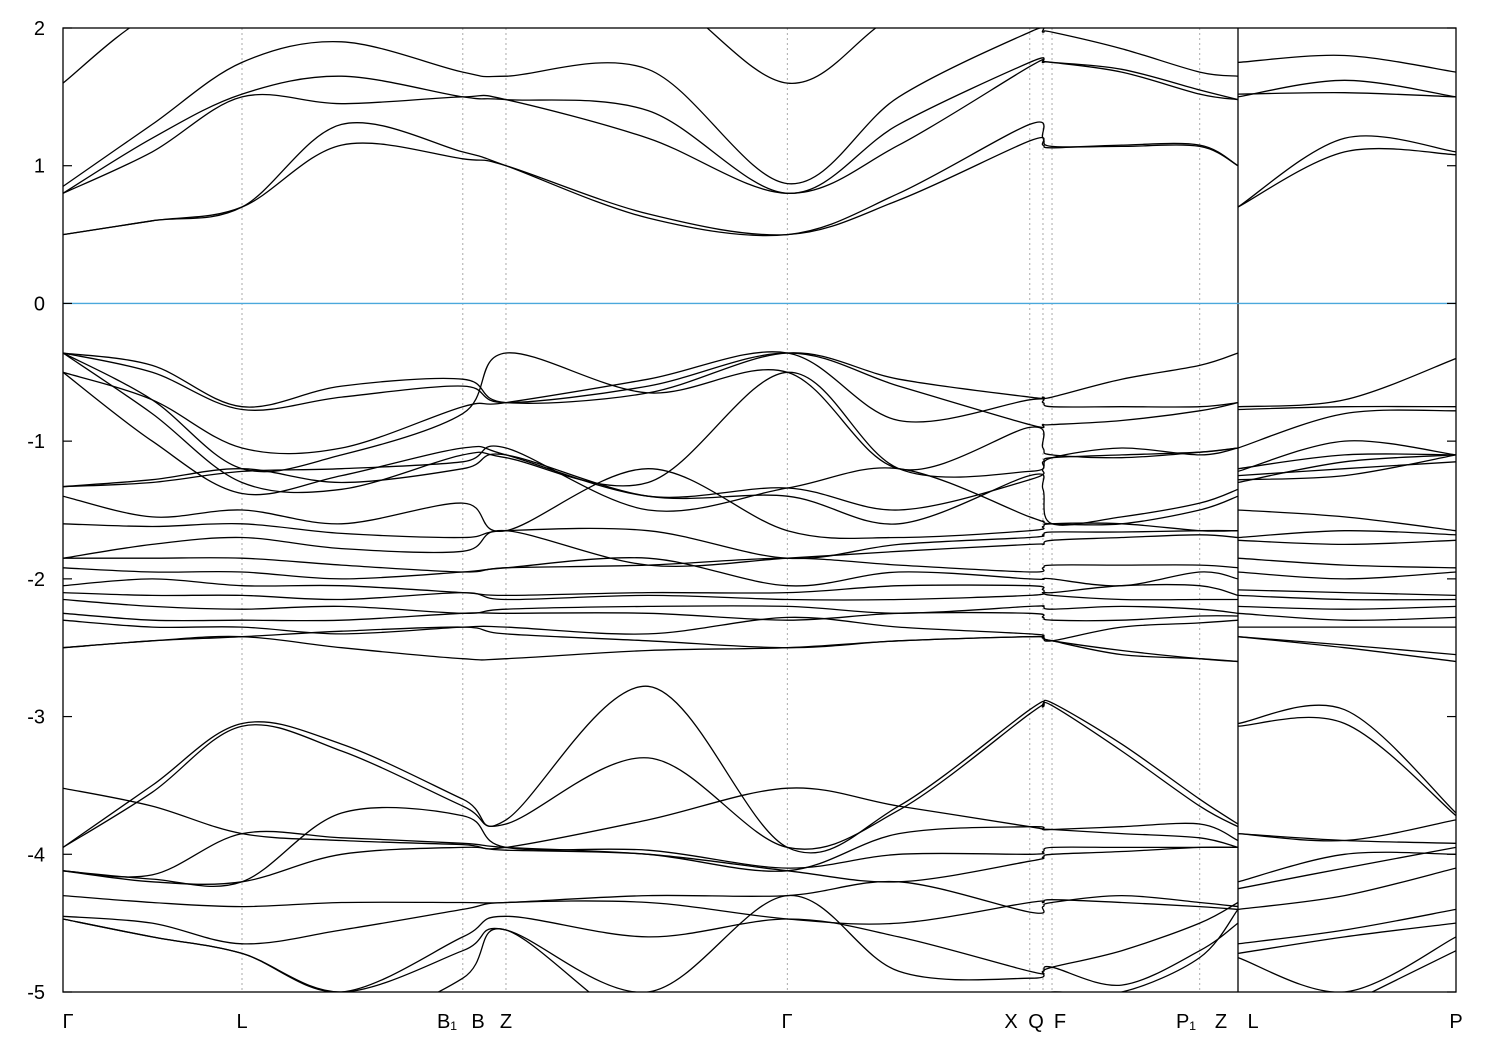  Describe the element at coordinates (1010, 1022) in the screenshot. I see `x-tick-label: X` at that location.